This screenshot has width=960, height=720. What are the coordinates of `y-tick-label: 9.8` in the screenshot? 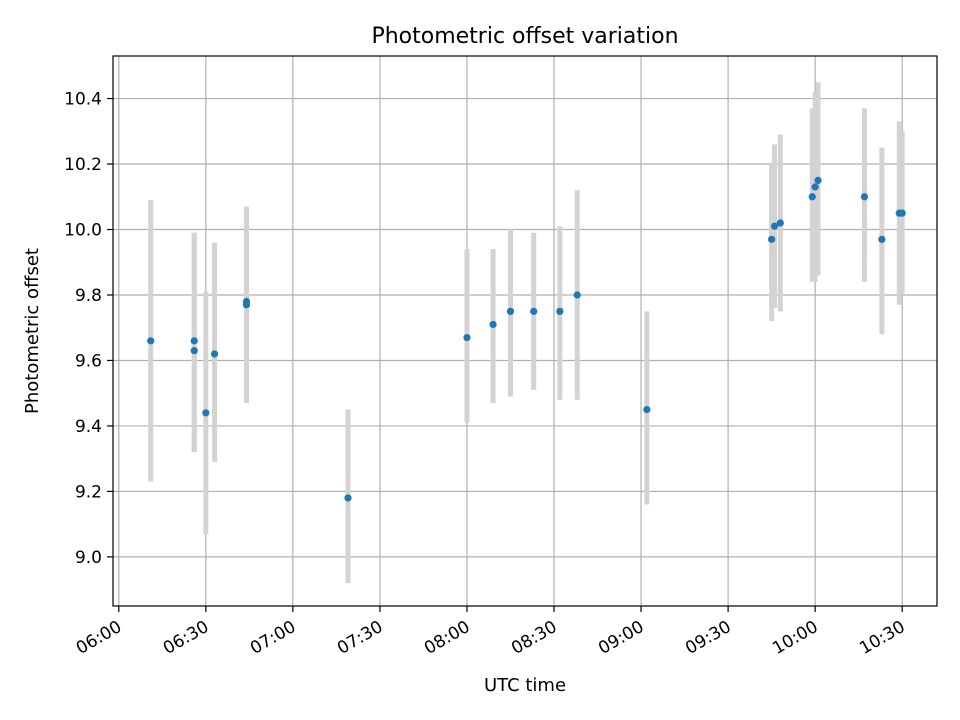 It's located at (88, 296).